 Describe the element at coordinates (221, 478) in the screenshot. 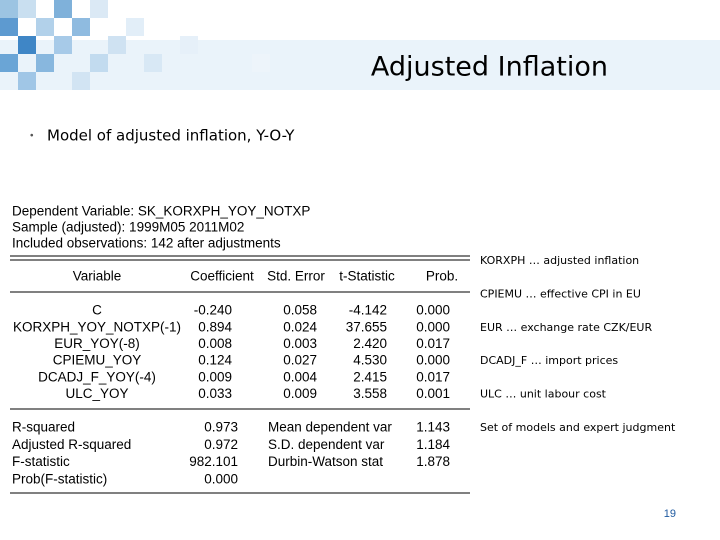

I see `stat-cell: 0.000` at that location.